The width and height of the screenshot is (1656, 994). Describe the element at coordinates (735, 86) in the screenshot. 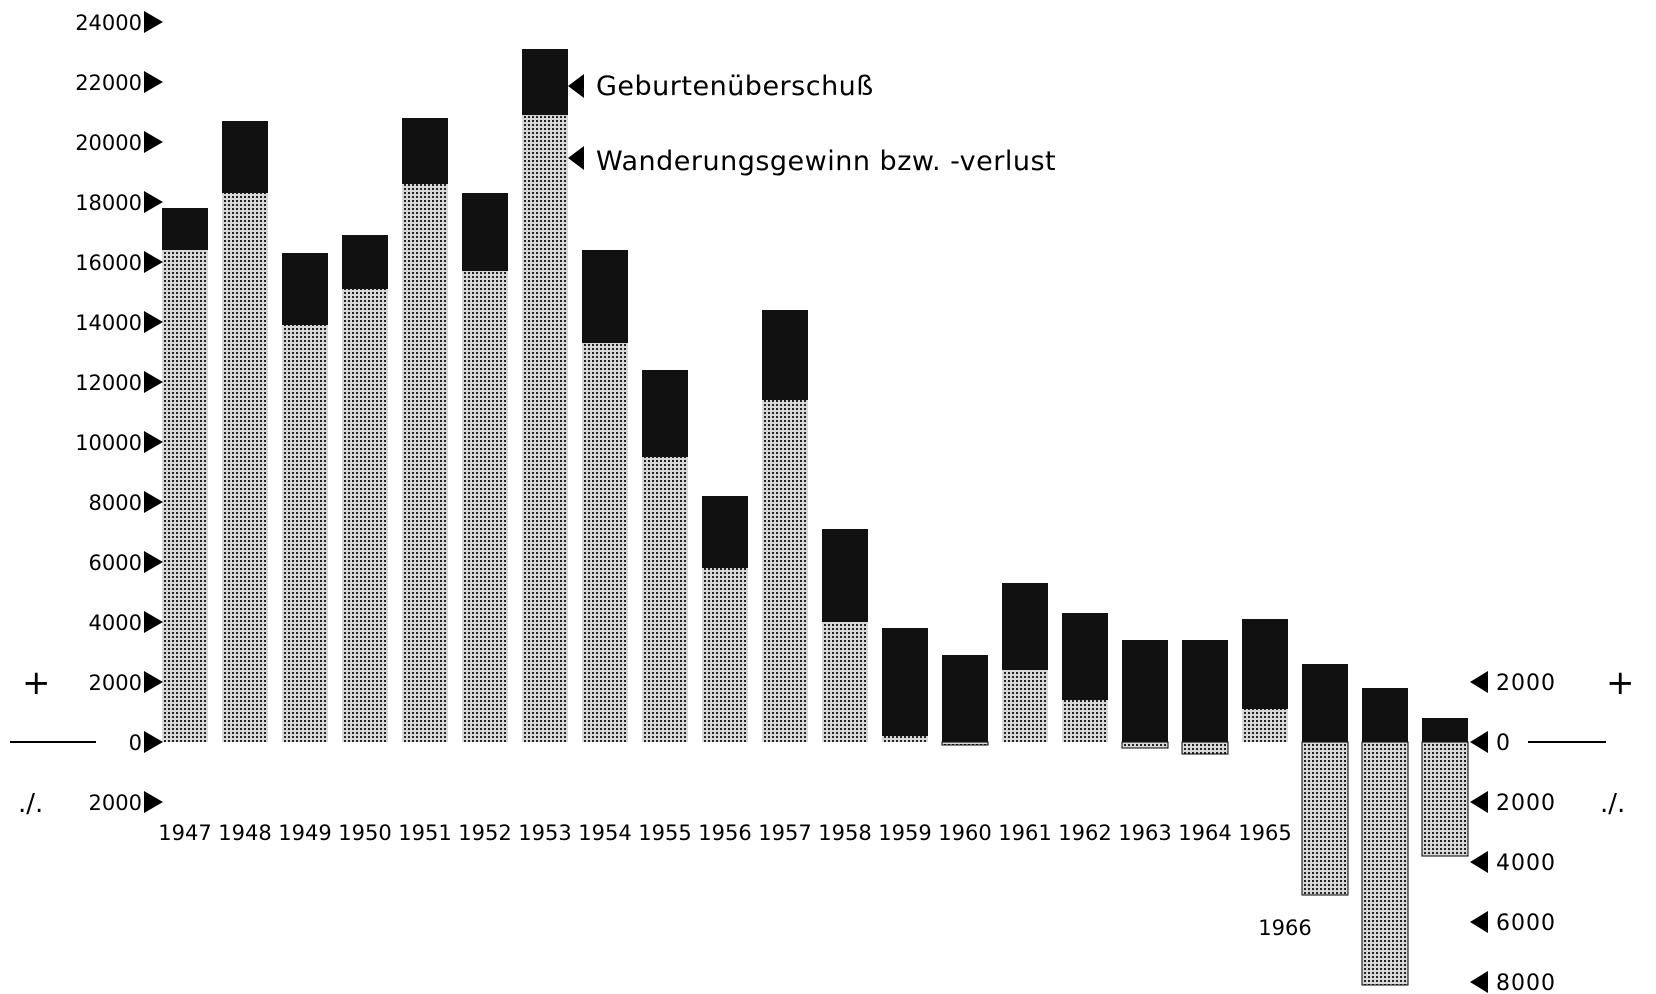

I see `legend-label-birth-surplus: Geburtenüberschuß` at that location.